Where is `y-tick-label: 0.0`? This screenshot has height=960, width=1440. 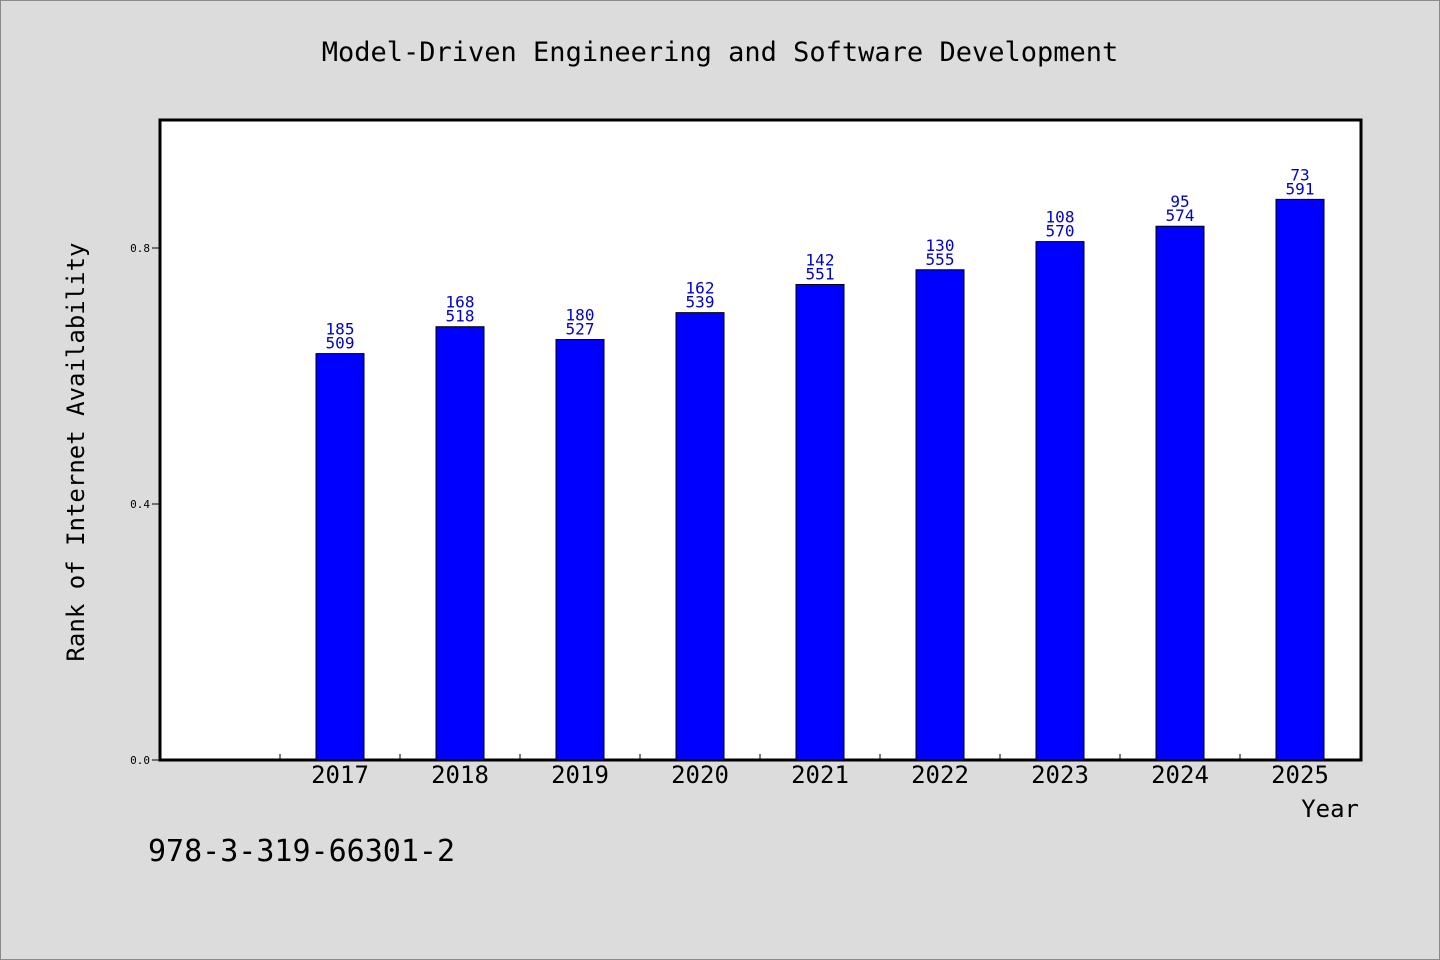 y-tick-label: 0.0 is located at coordinates (140, 760).